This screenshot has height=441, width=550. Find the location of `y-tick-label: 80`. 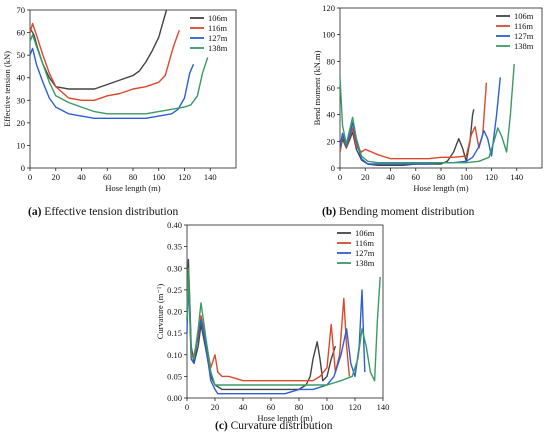

y-tick-label: 80 is located at coordinates (331, 61).